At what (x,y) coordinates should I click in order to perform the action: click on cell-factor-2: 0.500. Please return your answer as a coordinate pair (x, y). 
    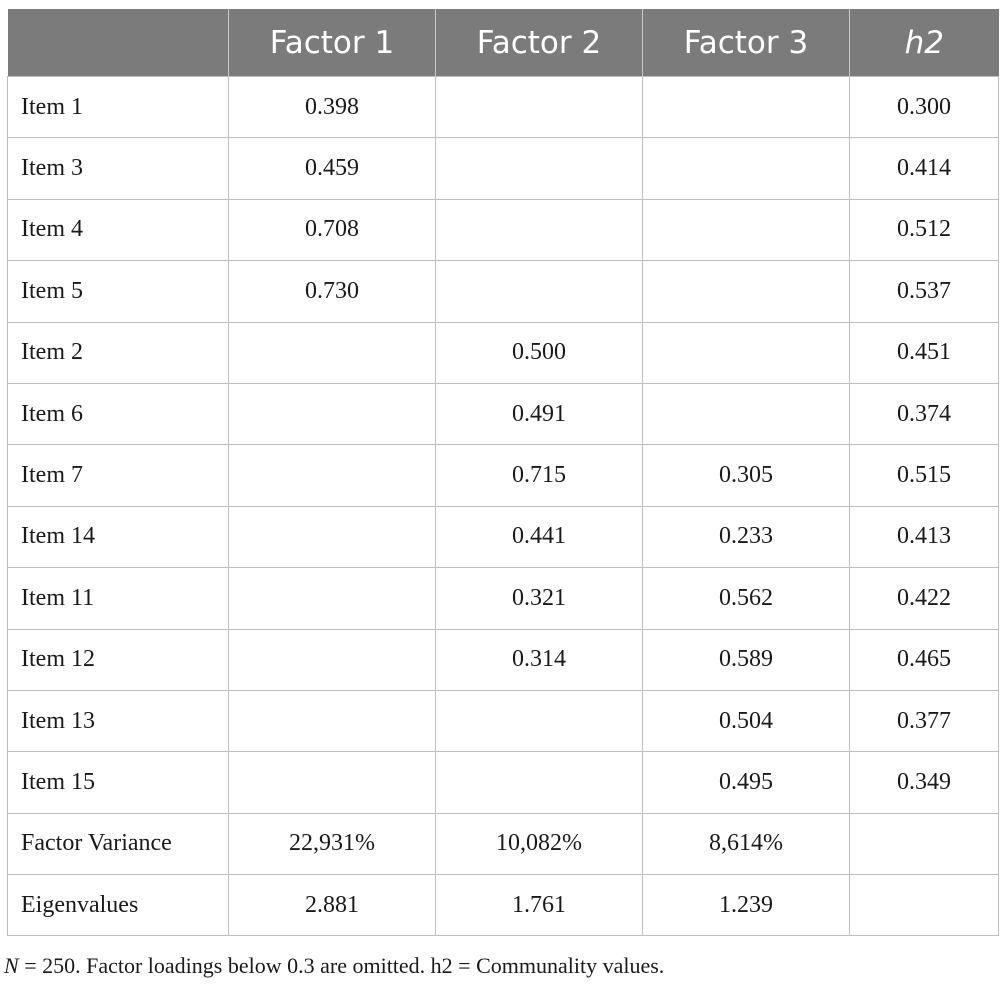
    Looking at the image, I should click on (539, 352).